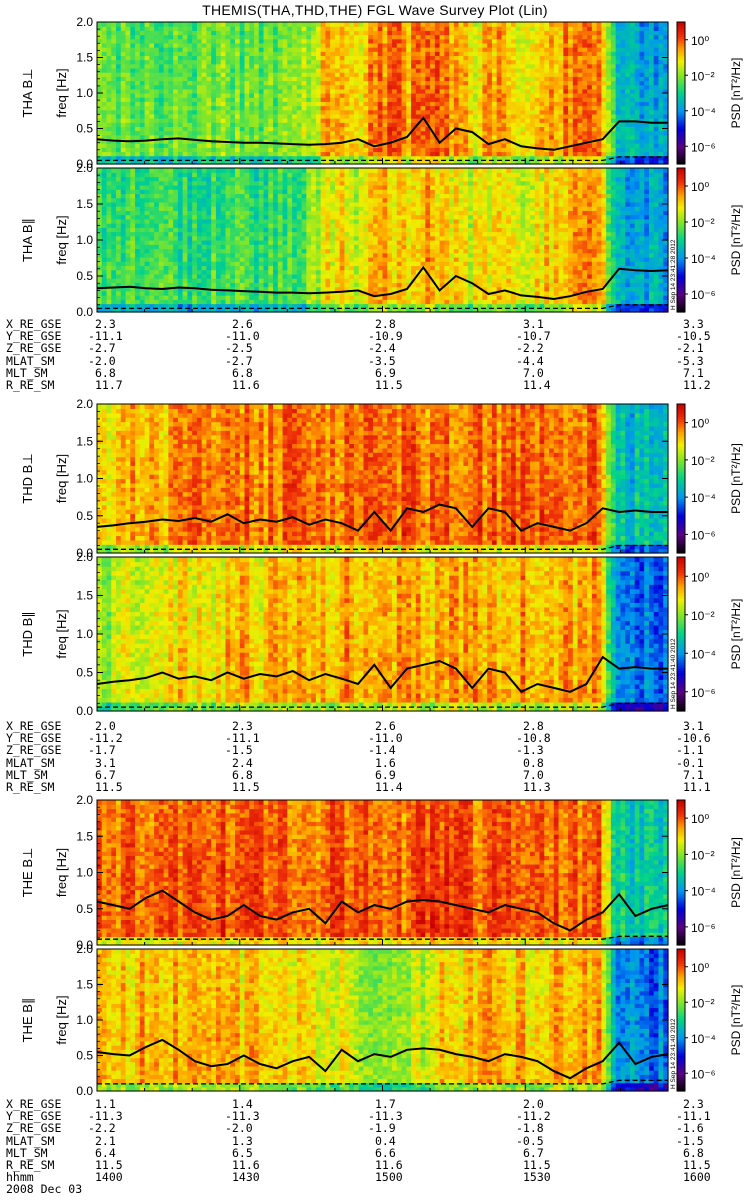 The width and height of the screenshot is (750, 1200). What do you see at coordinates (242, 1153) in the screenshot?
I see `eph-value: 6.5` at bounding box center [242, 1153].